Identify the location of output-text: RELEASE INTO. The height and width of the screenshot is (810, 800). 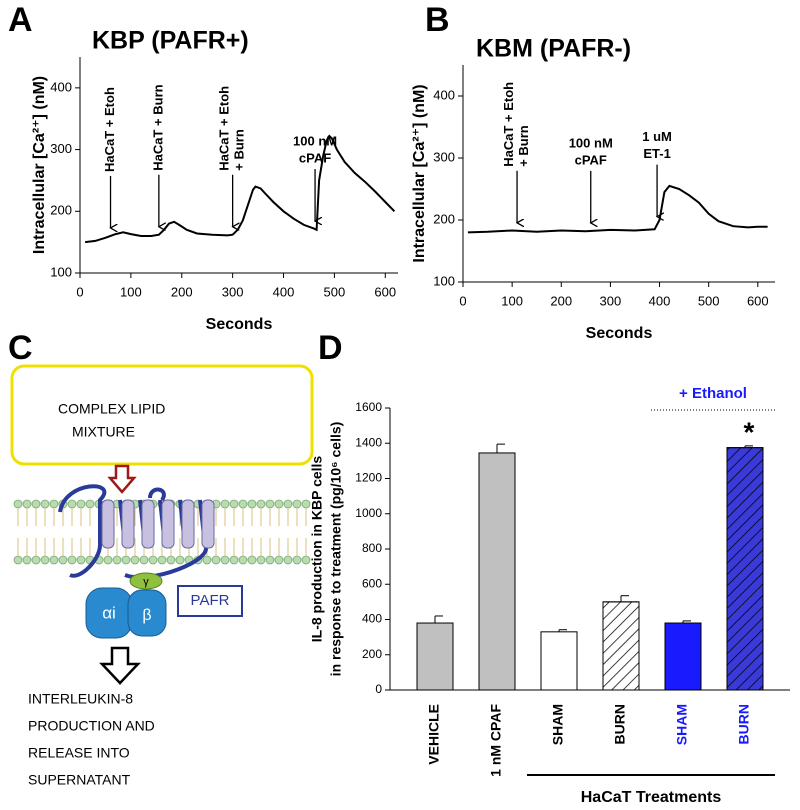
(79, 753).